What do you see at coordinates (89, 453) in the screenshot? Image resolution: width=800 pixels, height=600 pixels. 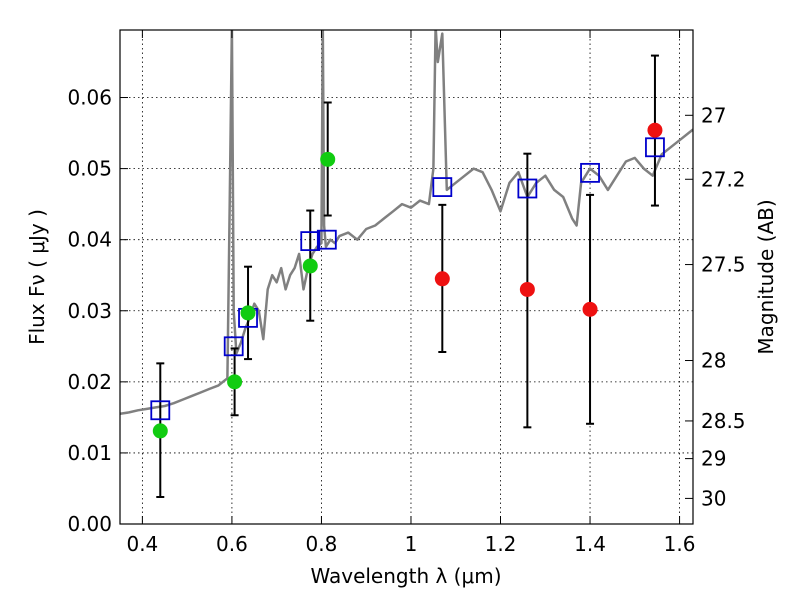 I see `y-tick-label: 0.01` at bounding box center [89, 453].